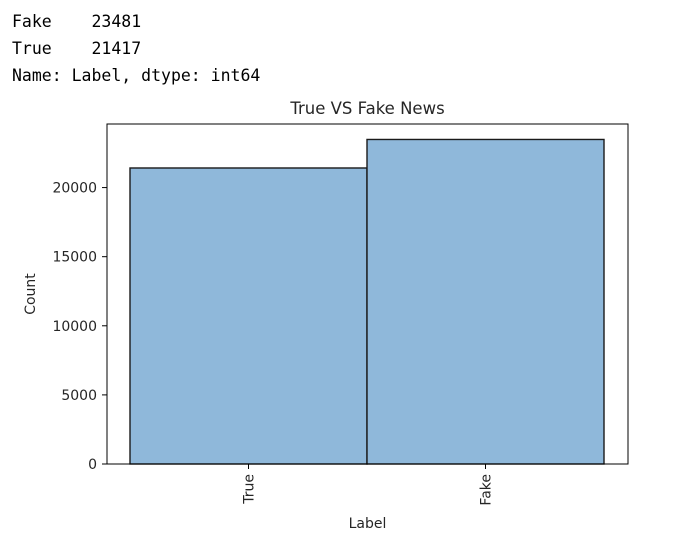 Image resolution: width=691 pixels, height=546 pixels. What do you see at coordinates (366, 108) in the screenshot?
I see `chart-title: True VS Fake News` at bounding box center [366, 108].